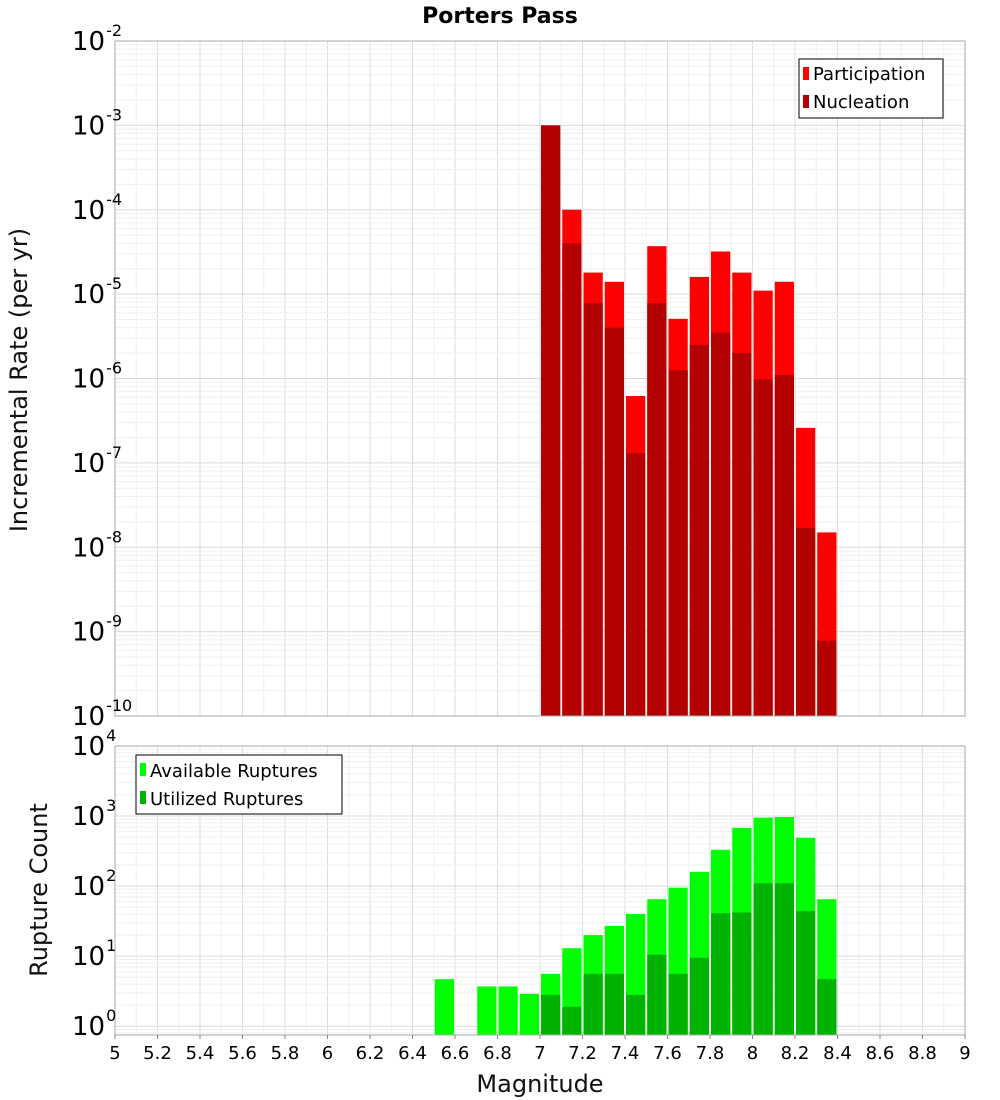  I want to click on bottom-y-tick-label: 10⁴, so click(94, 744).